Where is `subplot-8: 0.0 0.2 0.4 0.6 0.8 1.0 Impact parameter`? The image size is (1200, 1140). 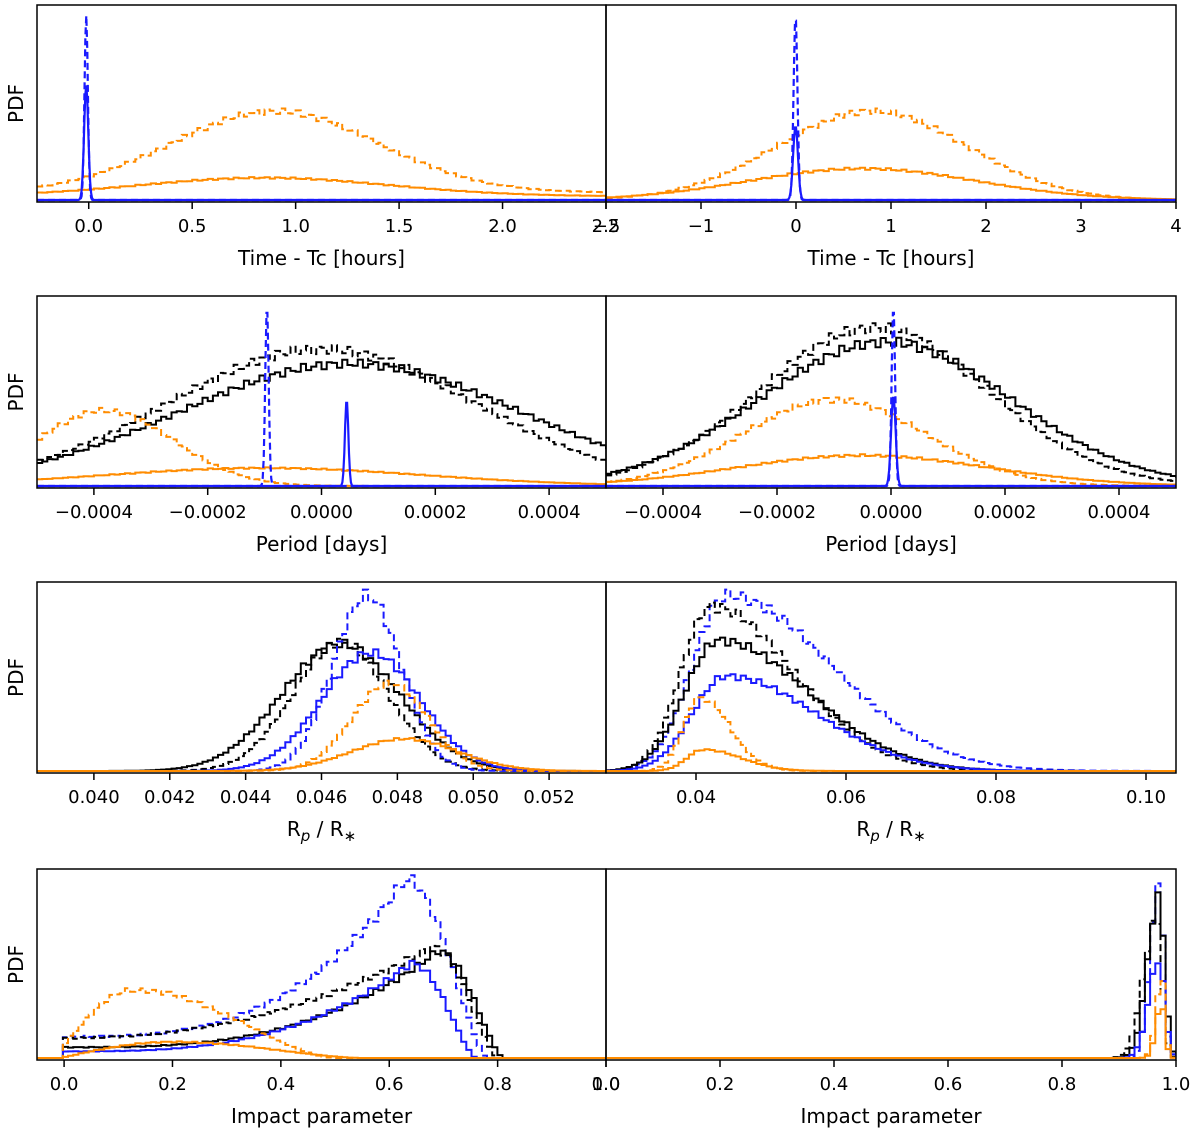
subplot-8: 0.0 0.2 0.4 0.6 0.8 1.0 Impact parameter is located at coordinates (891, 998).